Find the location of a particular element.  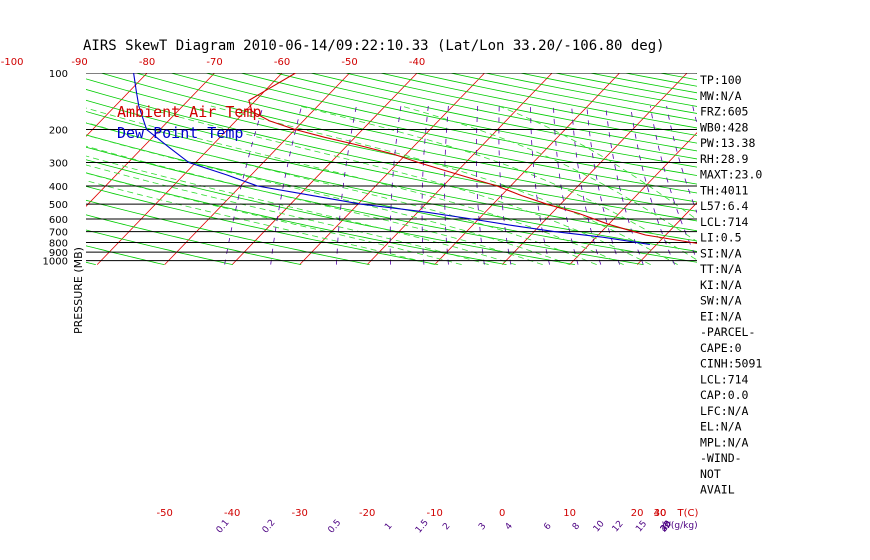

stat-item: -WIND- is located at coordinates (721, 458).